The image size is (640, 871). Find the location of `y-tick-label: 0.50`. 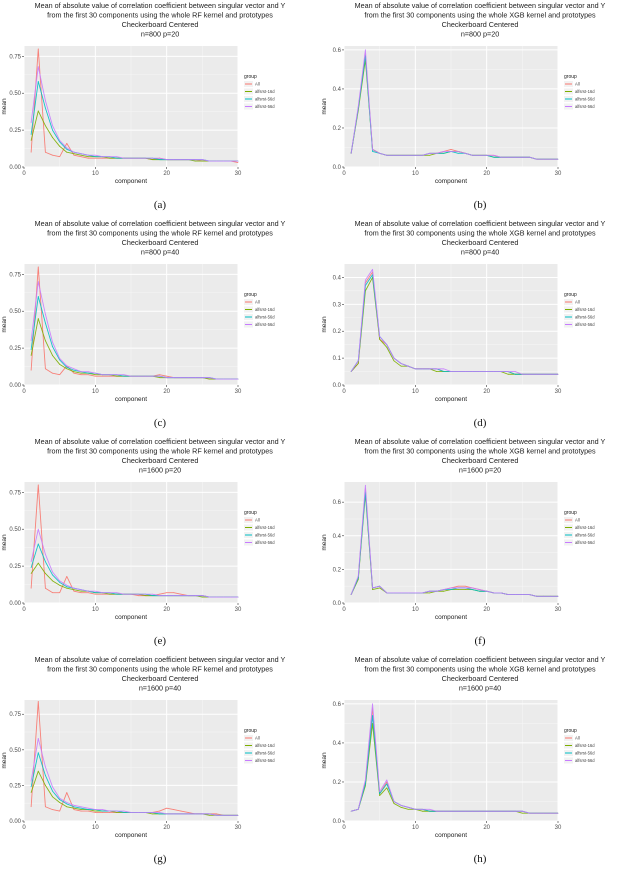

y-tick-label: 0.50 is located at coordinates (15, 312).